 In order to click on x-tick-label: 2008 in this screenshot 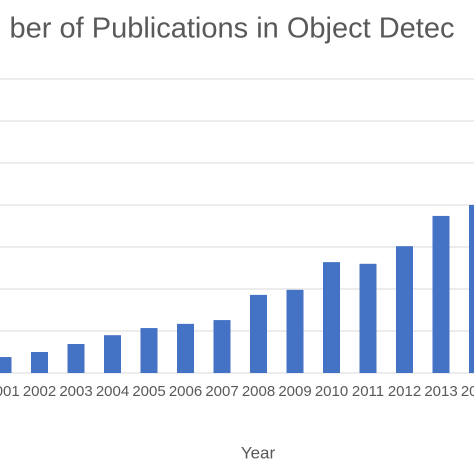, I will do `click(258, 391)`.